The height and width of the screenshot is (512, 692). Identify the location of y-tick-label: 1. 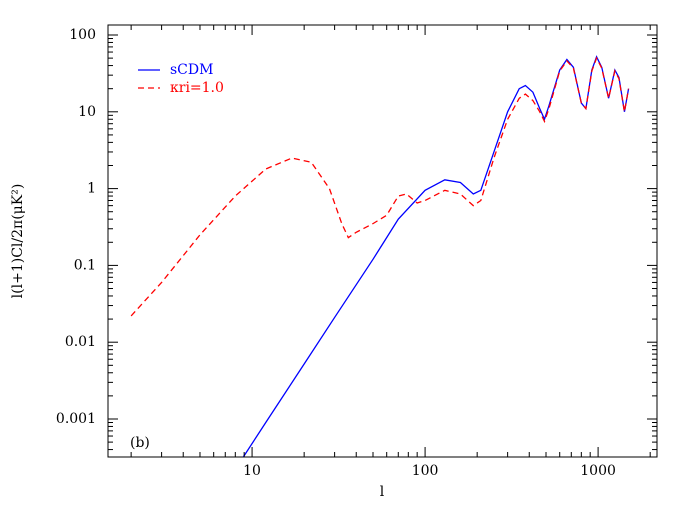
(91, 189).